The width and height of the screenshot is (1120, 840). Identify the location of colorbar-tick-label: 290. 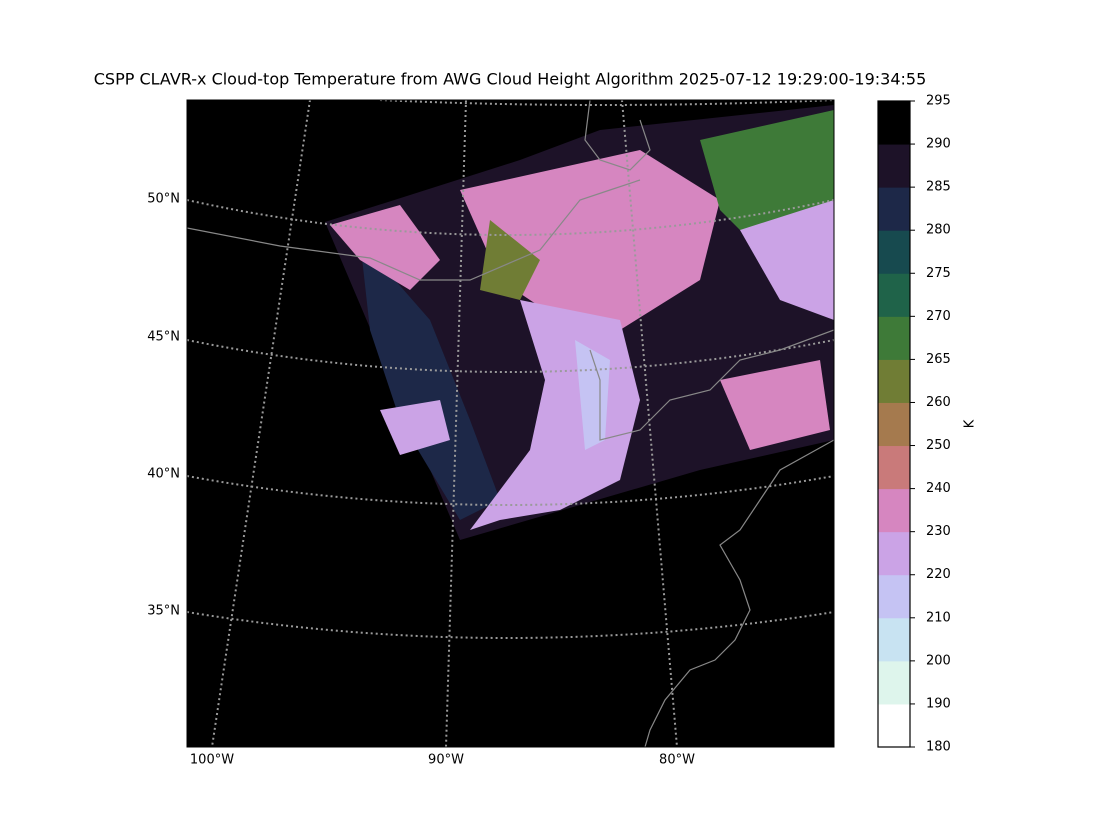
(938, 144).